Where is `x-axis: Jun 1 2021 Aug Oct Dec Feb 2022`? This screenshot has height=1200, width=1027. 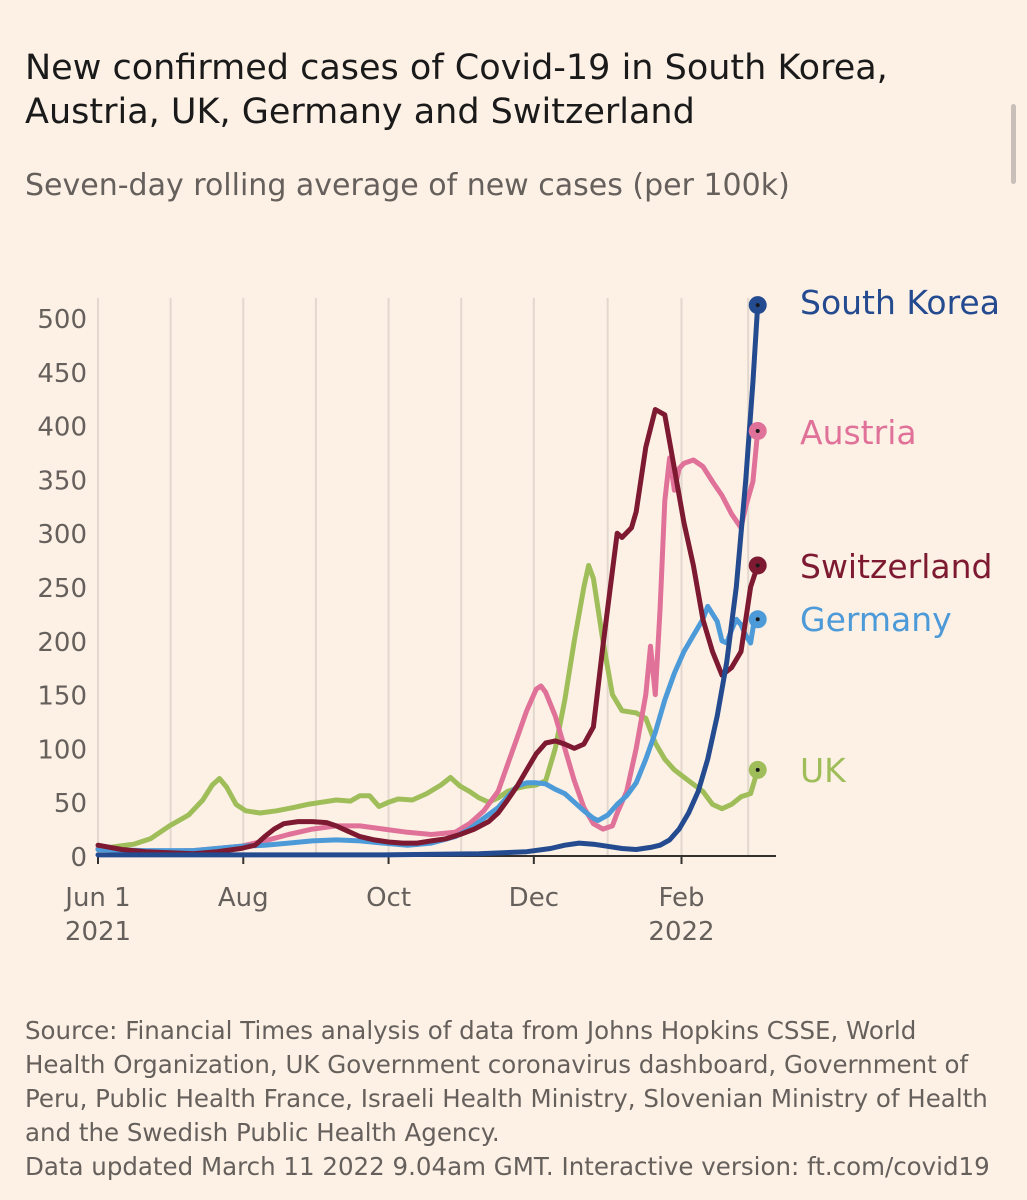 x-axis: Jun 1 2021 Aug Oct Dec Feb 2022 is located at coordinates (419, 901).